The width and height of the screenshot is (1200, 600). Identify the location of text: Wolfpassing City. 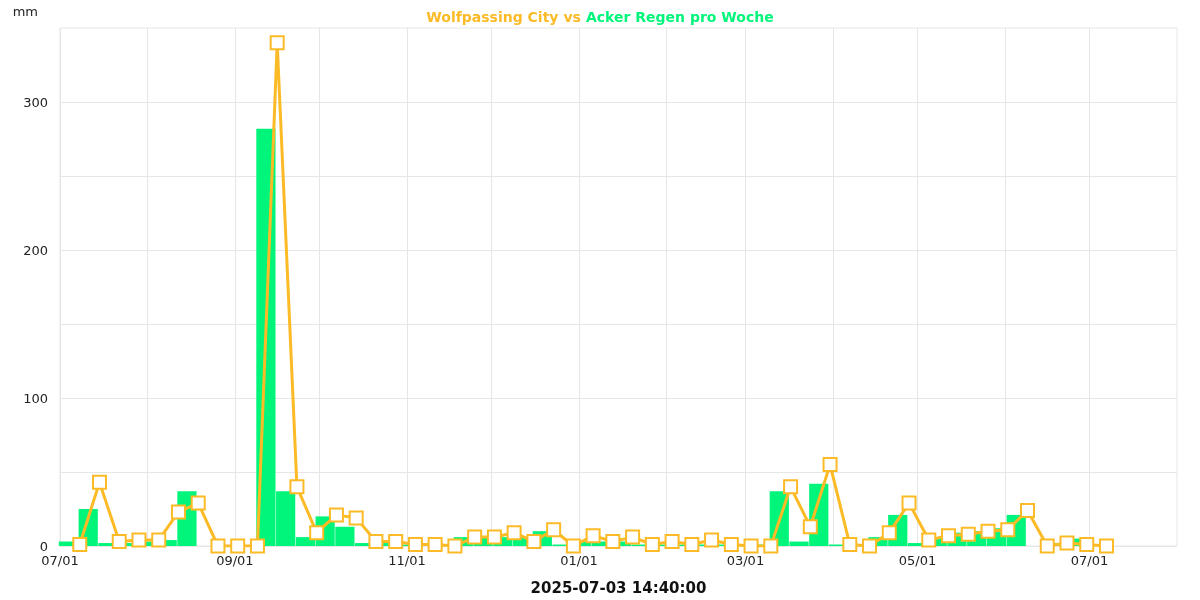
(492, 17).